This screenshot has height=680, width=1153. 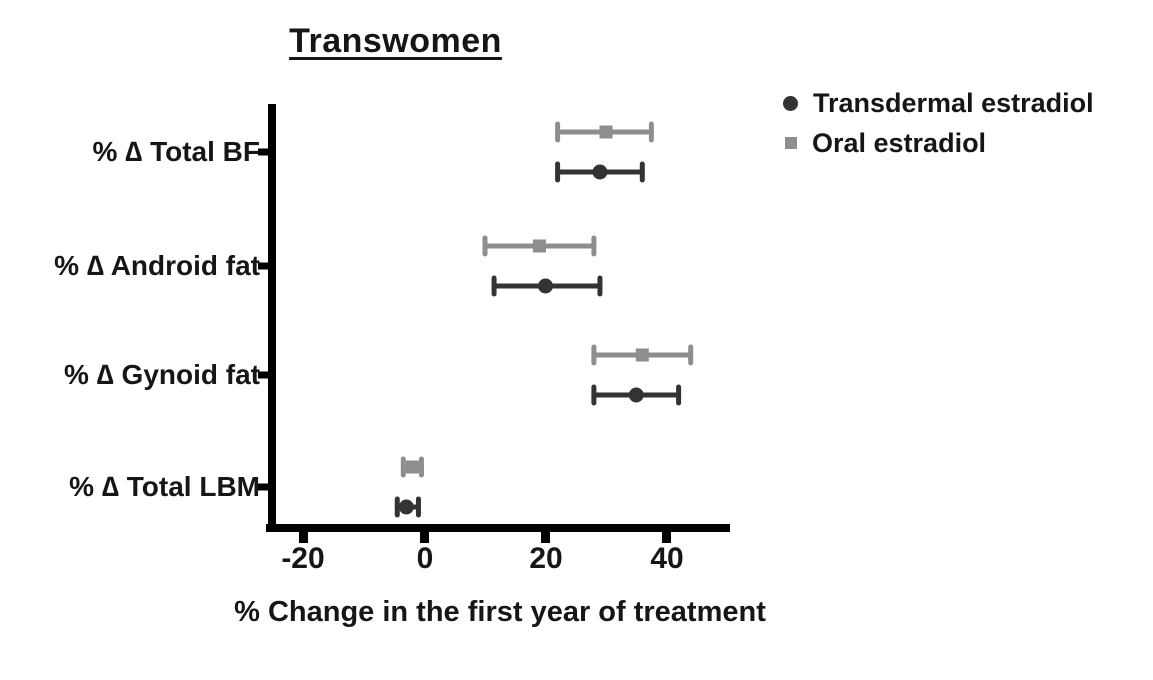 I want to click on category-label-gynoid-fat: % ∆ Gynoid fat, so click(x=161, y=374).